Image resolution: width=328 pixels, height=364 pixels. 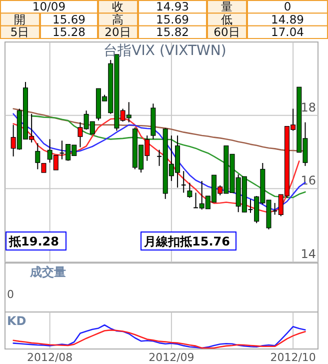 What do you see at coordinates (287, 32) in the screenshot?
I see `text: 17.04` at bounding box center [287, 32].